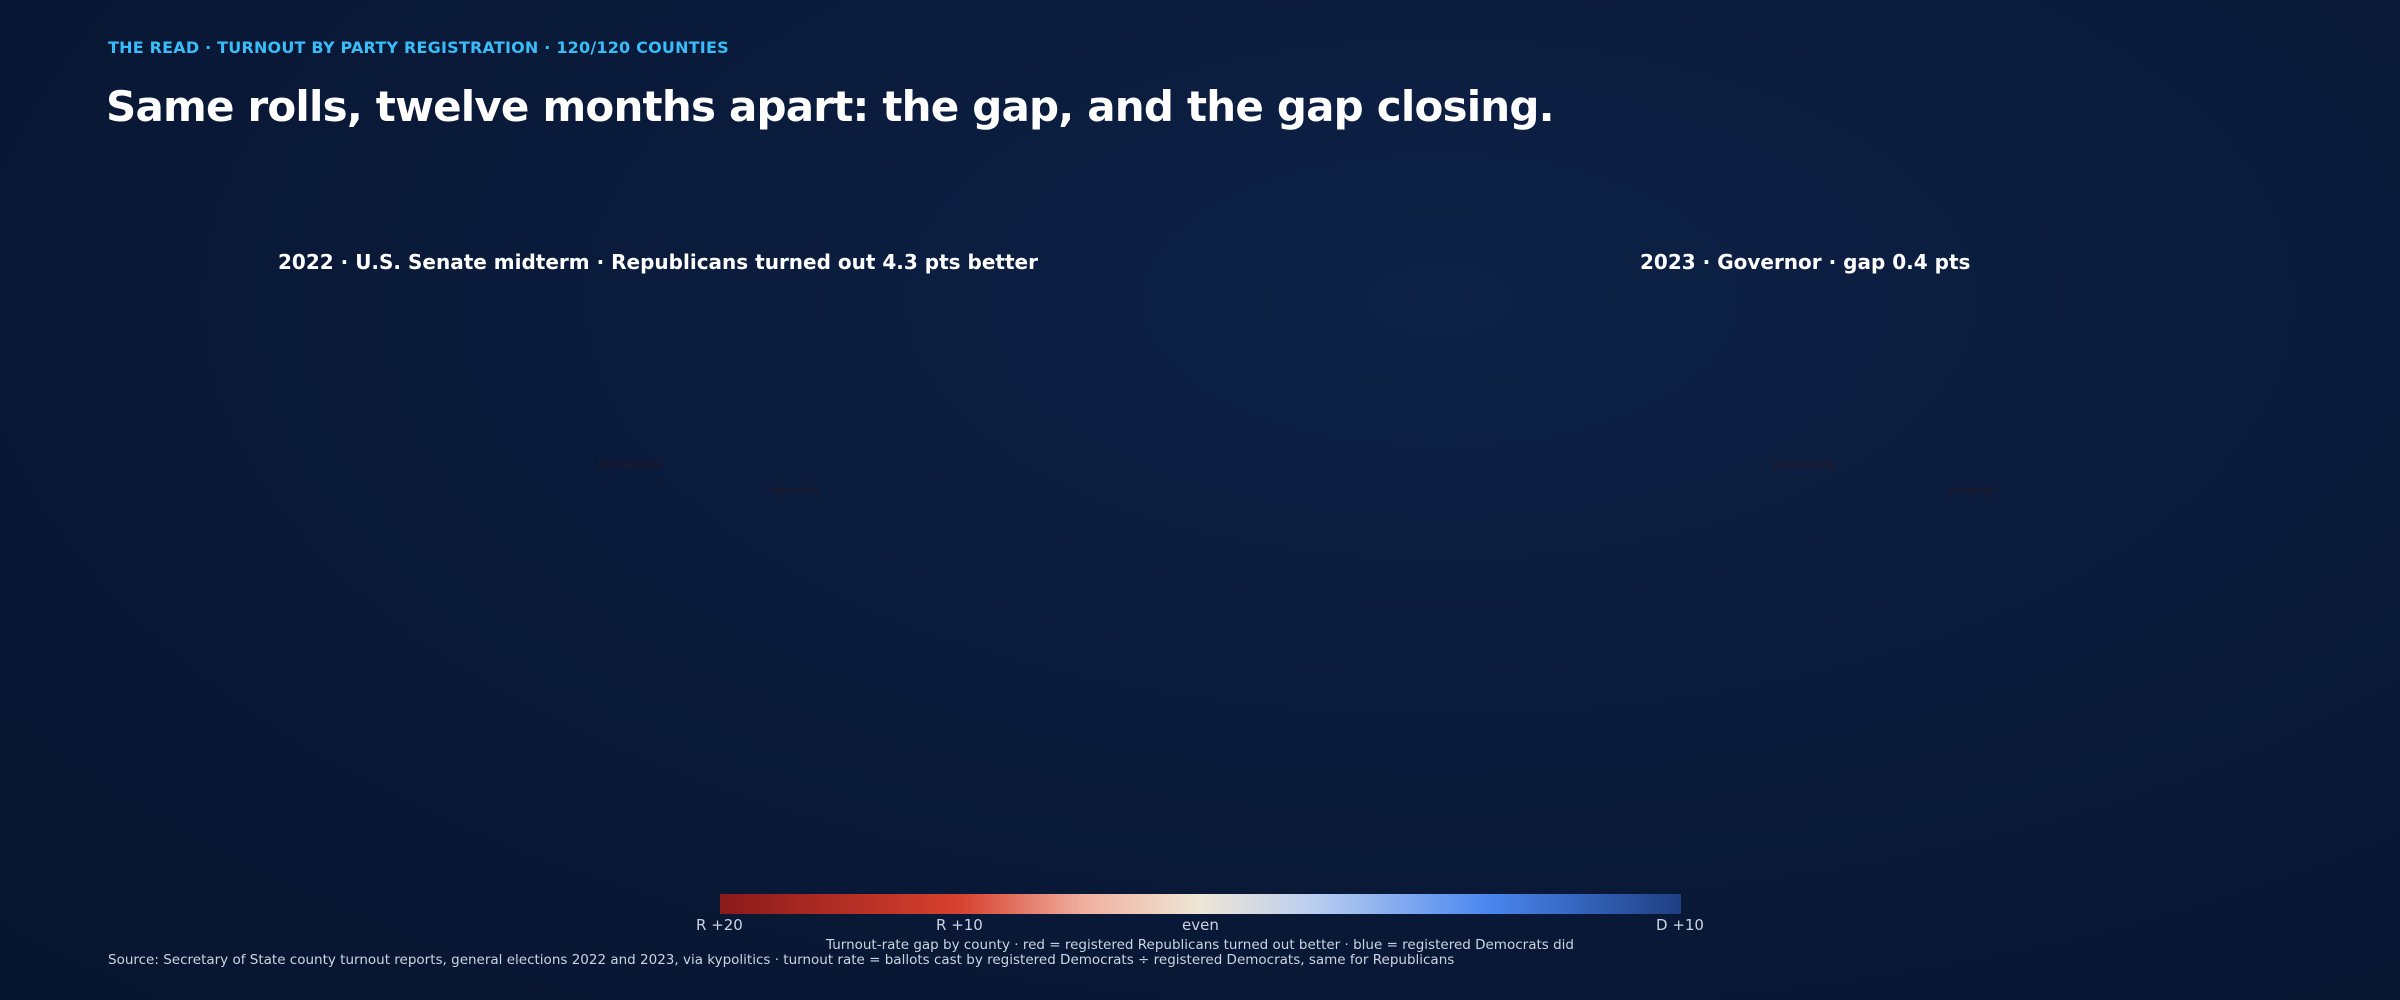 The height and width of the screenshot is (1000, 2400). Describe the element at coordinates (719, 925) in the screenshot. I see `legend-tick-r20: R +20` at that location.